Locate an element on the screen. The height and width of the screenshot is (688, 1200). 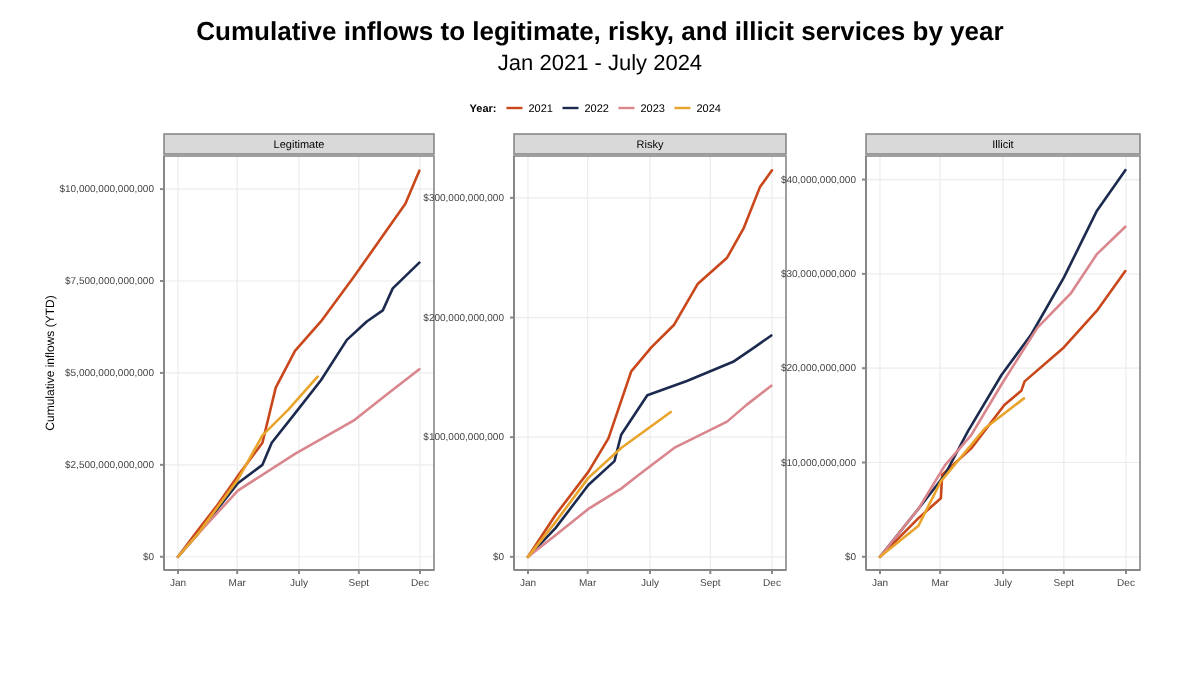
text: Cumulative inflows to legitimate, risky, and illicit services by year is located at coordinates (600, 31).